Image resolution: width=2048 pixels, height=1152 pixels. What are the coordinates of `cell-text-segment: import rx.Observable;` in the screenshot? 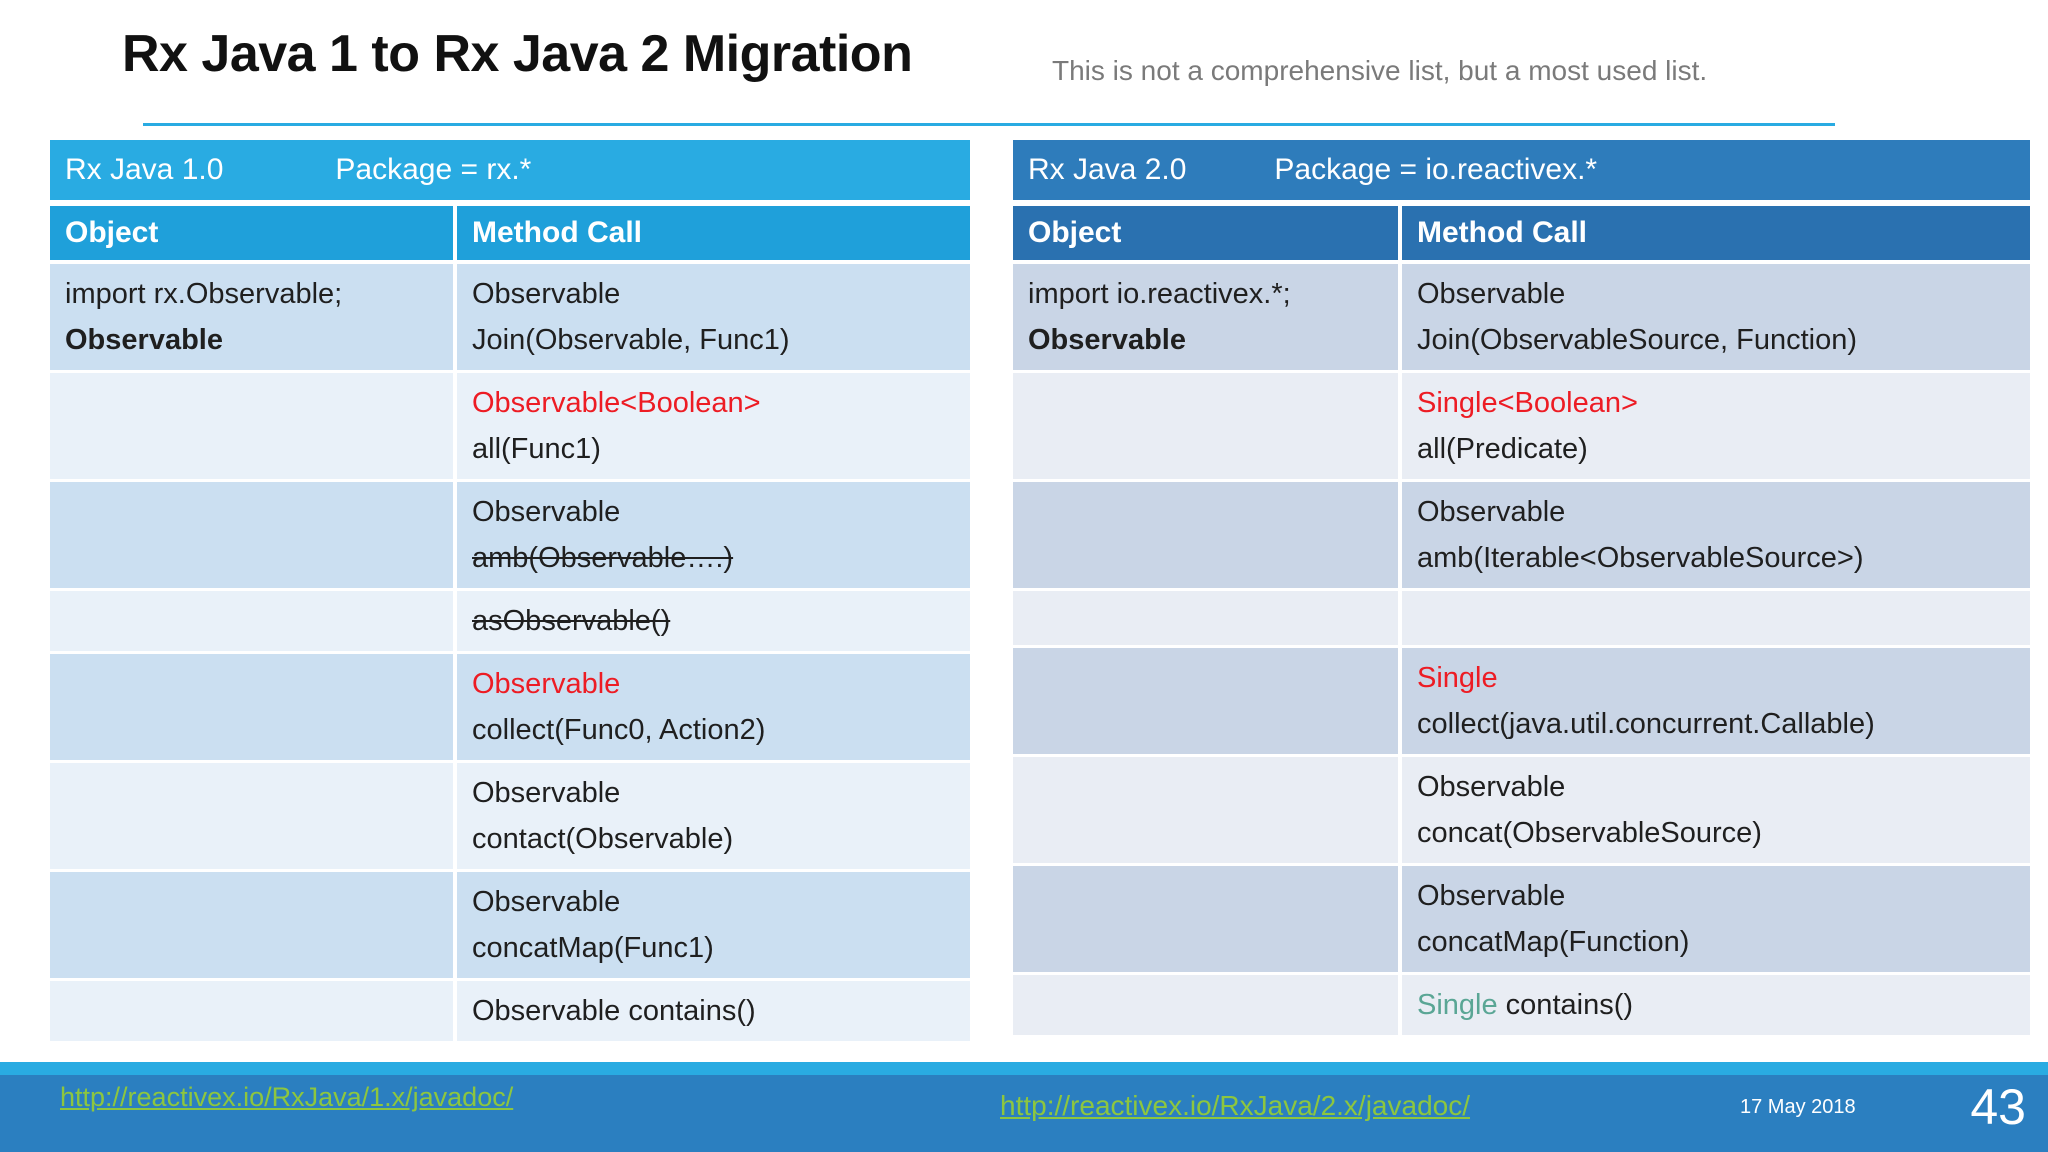 It's located at (204, 294).